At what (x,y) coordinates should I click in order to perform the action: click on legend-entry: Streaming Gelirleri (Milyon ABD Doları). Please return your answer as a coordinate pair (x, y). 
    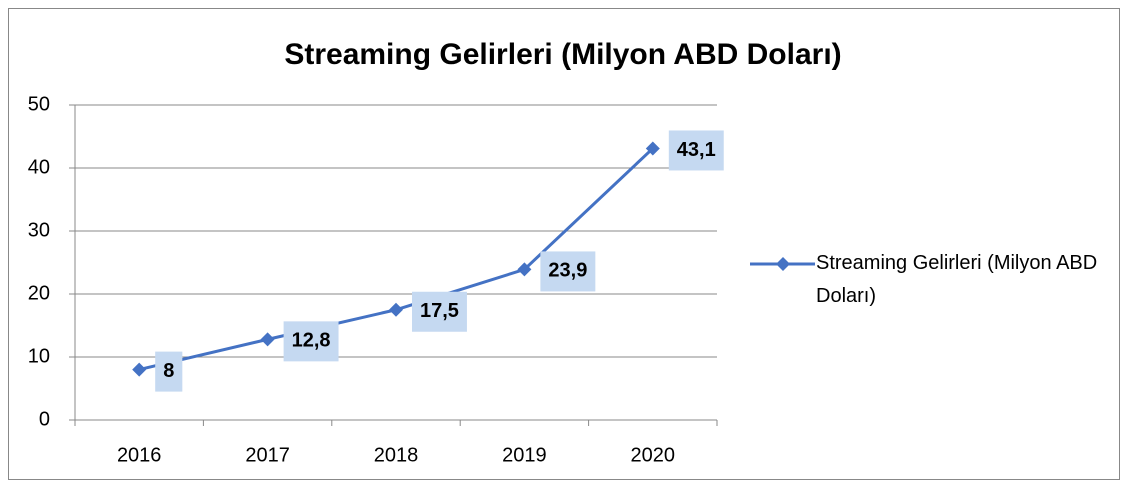
    Looking at the image, I should click on (957, 279).